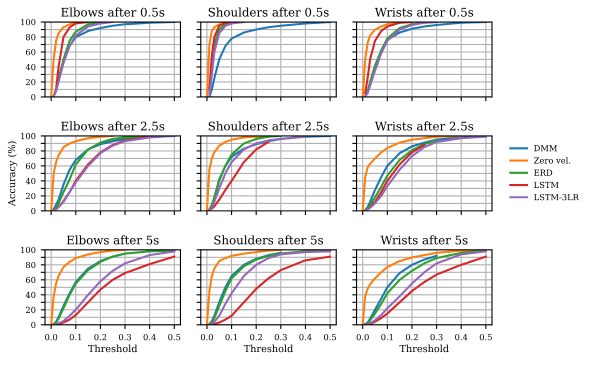 Image resolution: width=600 pixels, height=367 pixels. I want to click on chart-title: Wrists after 5s, so click(424, 239).